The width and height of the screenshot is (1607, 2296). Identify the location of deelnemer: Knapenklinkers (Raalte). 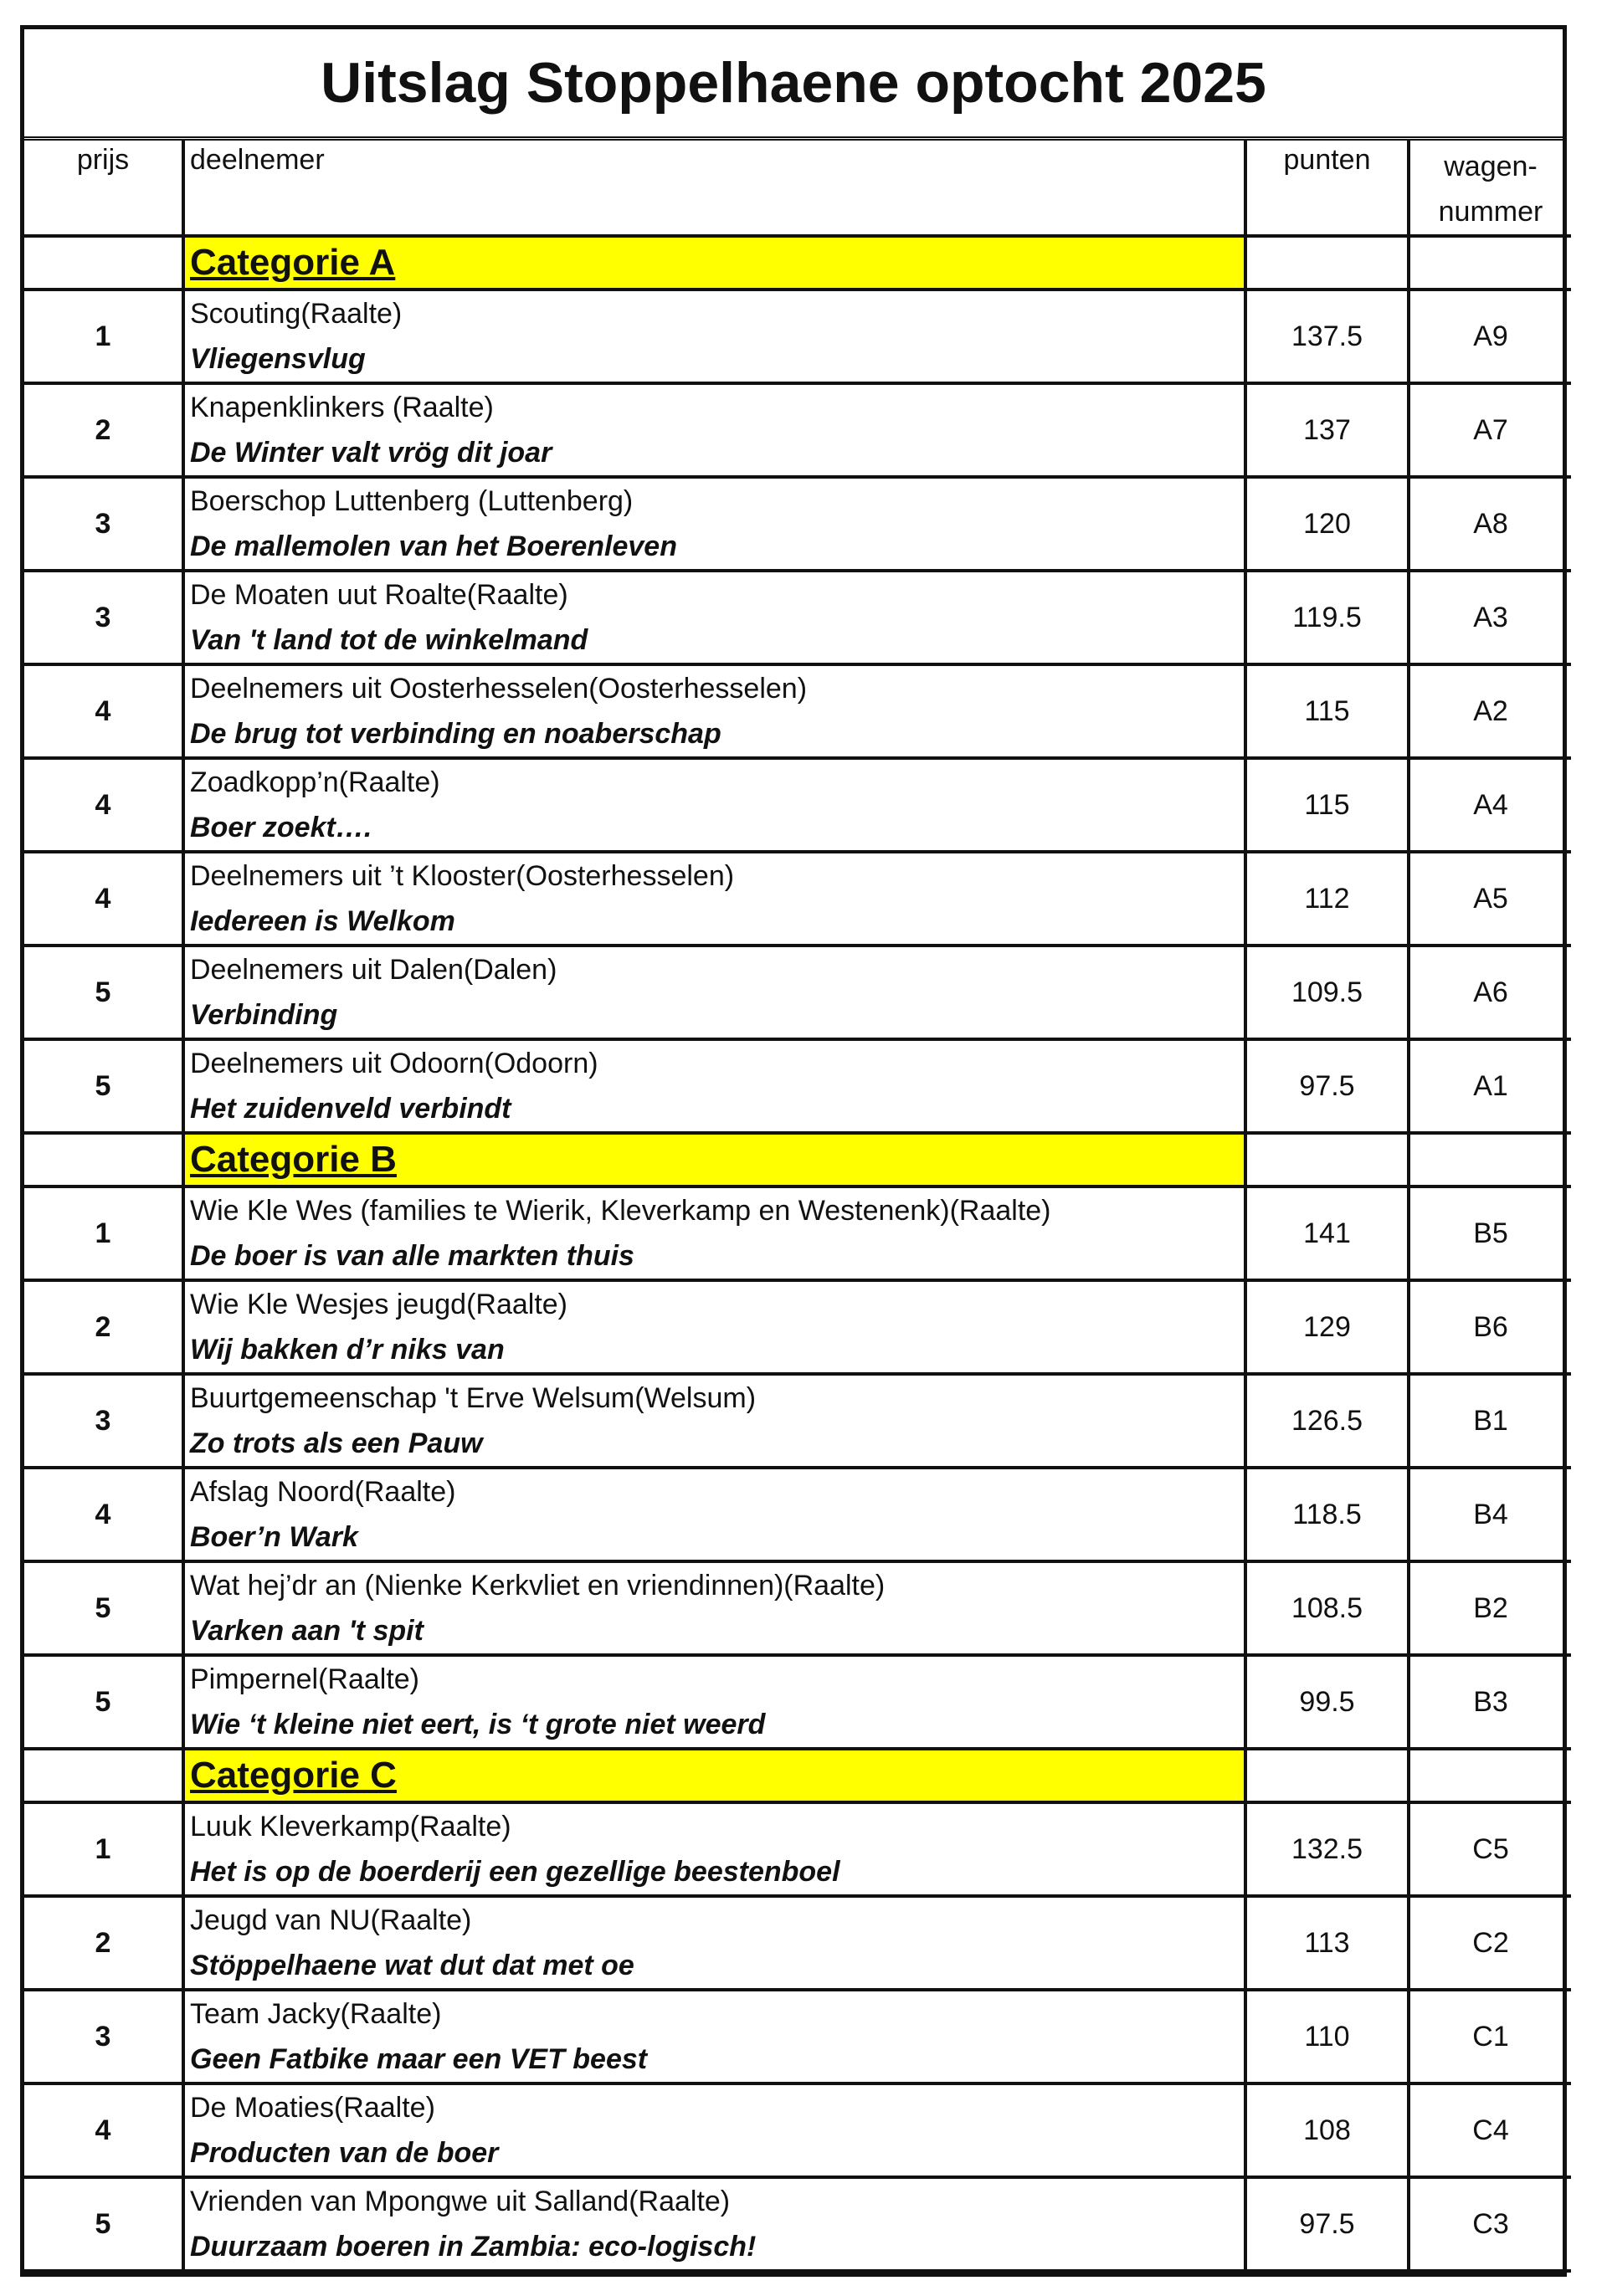
(342, 407).